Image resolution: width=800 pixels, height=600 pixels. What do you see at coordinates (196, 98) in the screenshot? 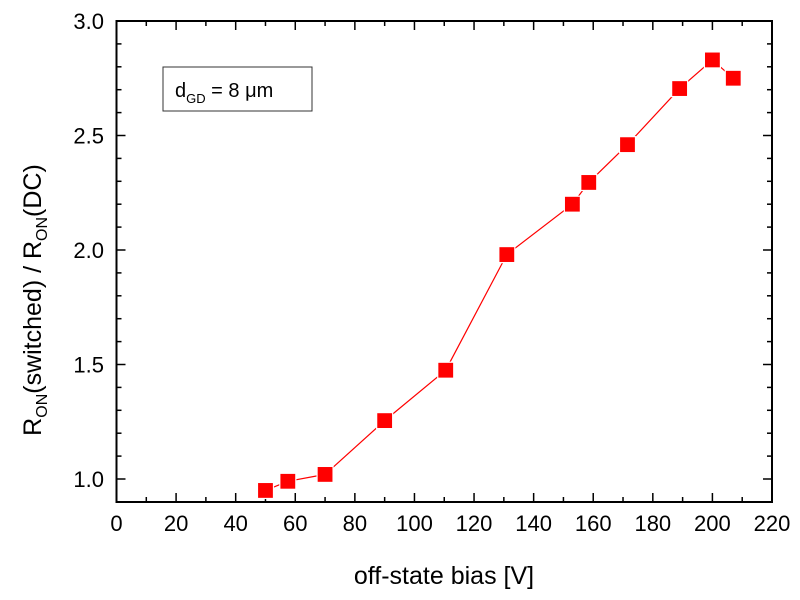
I see `annotation-sub: GD` at bounding box center [196, 98].